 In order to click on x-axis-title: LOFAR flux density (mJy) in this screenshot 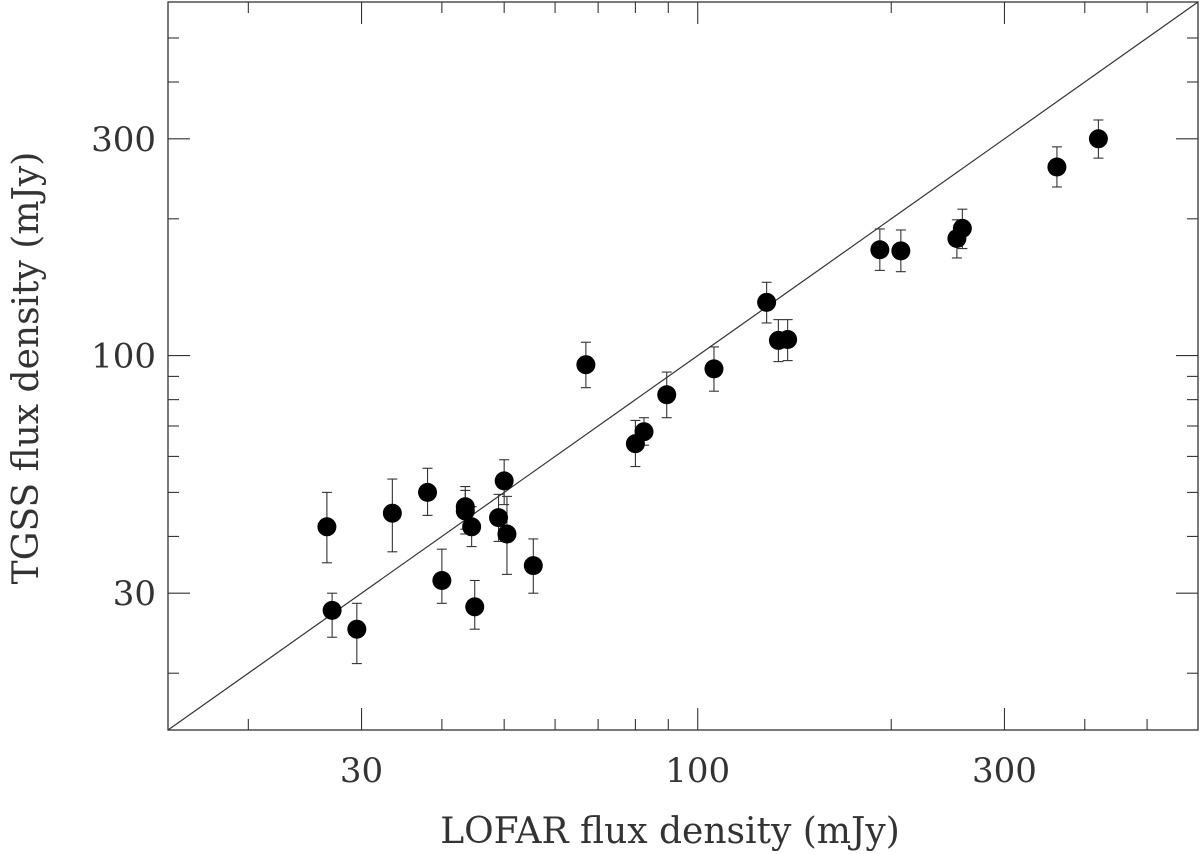, I will do `click(670, 831)`.